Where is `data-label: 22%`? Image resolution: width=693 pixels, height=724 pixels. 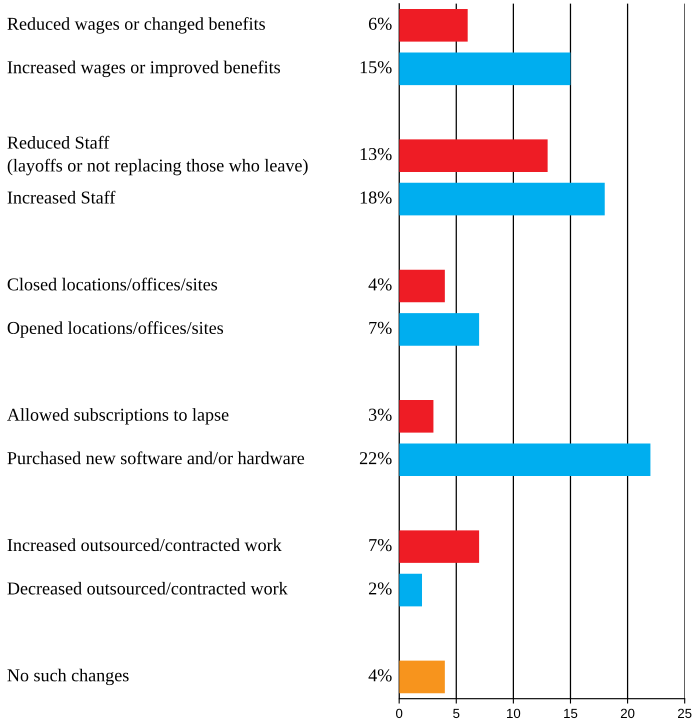
data-label: 22% is located at coordinates (376, 458).